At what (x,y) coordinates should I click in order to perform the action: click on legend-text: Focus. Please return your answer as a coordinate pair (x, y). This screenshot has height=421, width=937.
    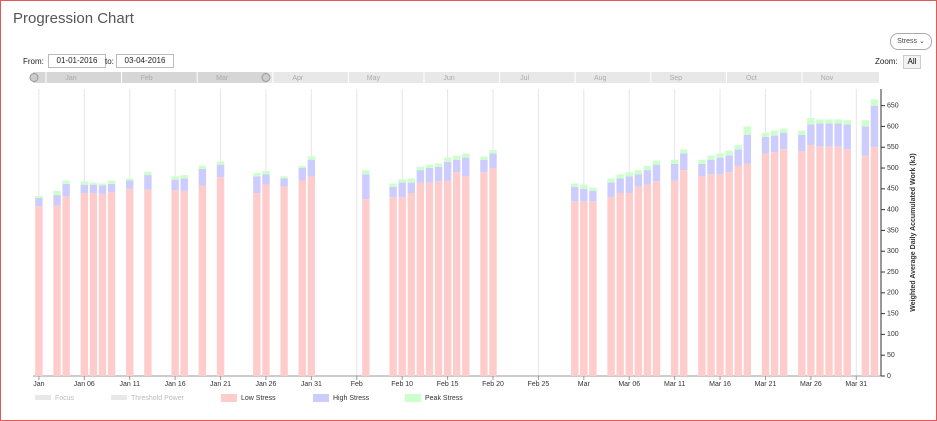
    Looking at the image, I should click on (65, 398).